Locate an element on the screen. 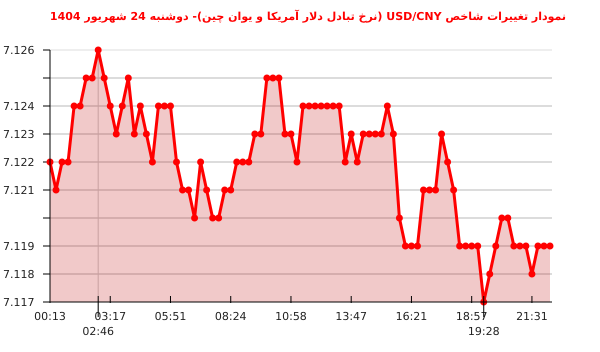 This screenshot has height=352, width=600. x-tick-label: 16:21 is located at coordinates (412, 316).